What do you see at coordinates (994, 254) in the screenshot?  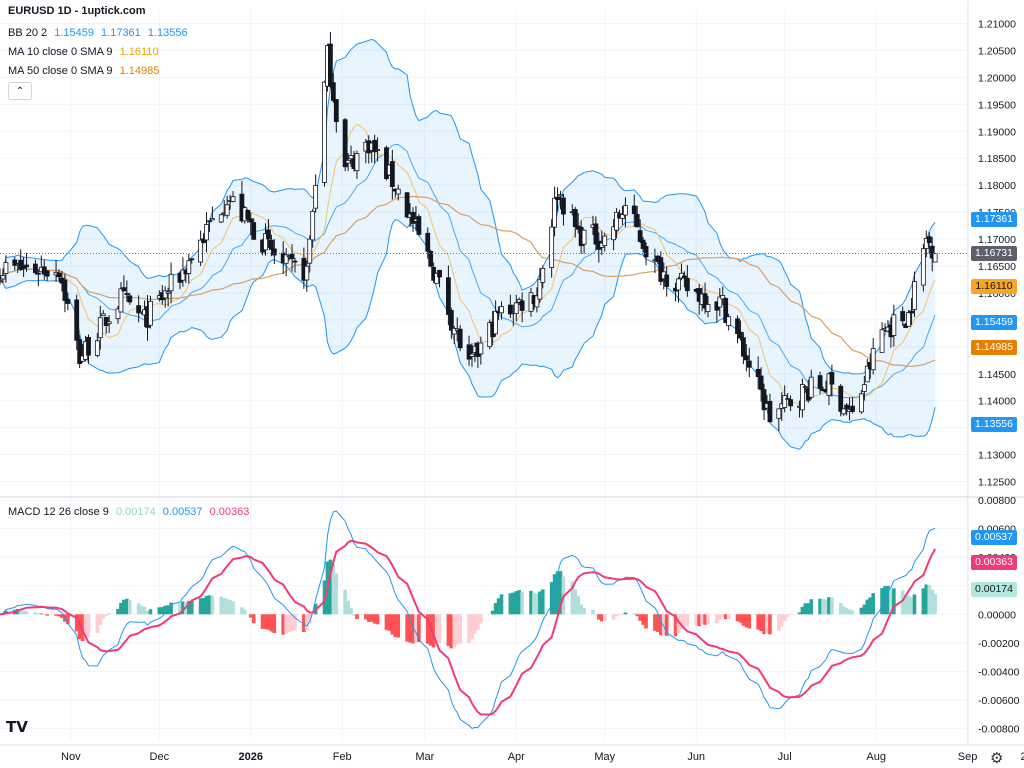 I see `price-tag: 1.16731` at bounding box center [994, 254].